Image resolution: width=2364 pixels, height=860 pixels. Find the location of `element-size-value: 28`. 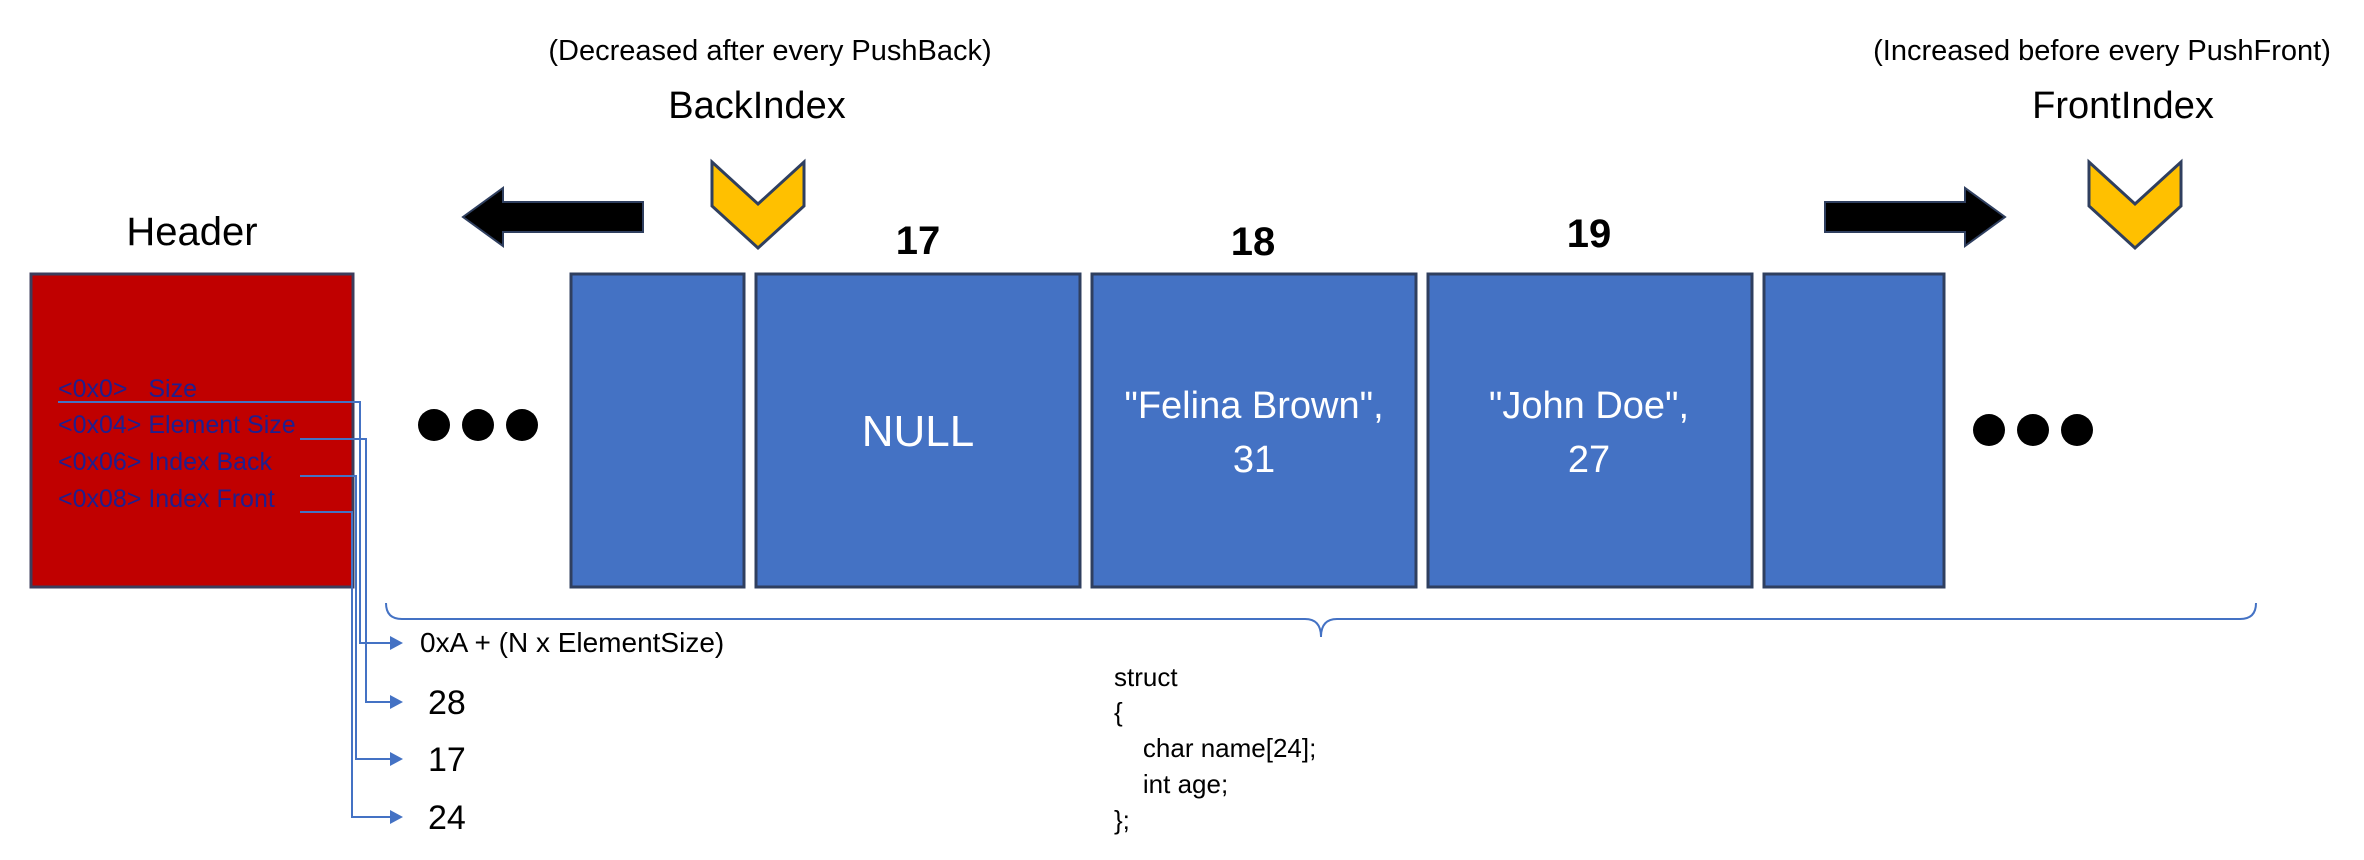

element-size-value: 28 is located at coordinates (447, 703).